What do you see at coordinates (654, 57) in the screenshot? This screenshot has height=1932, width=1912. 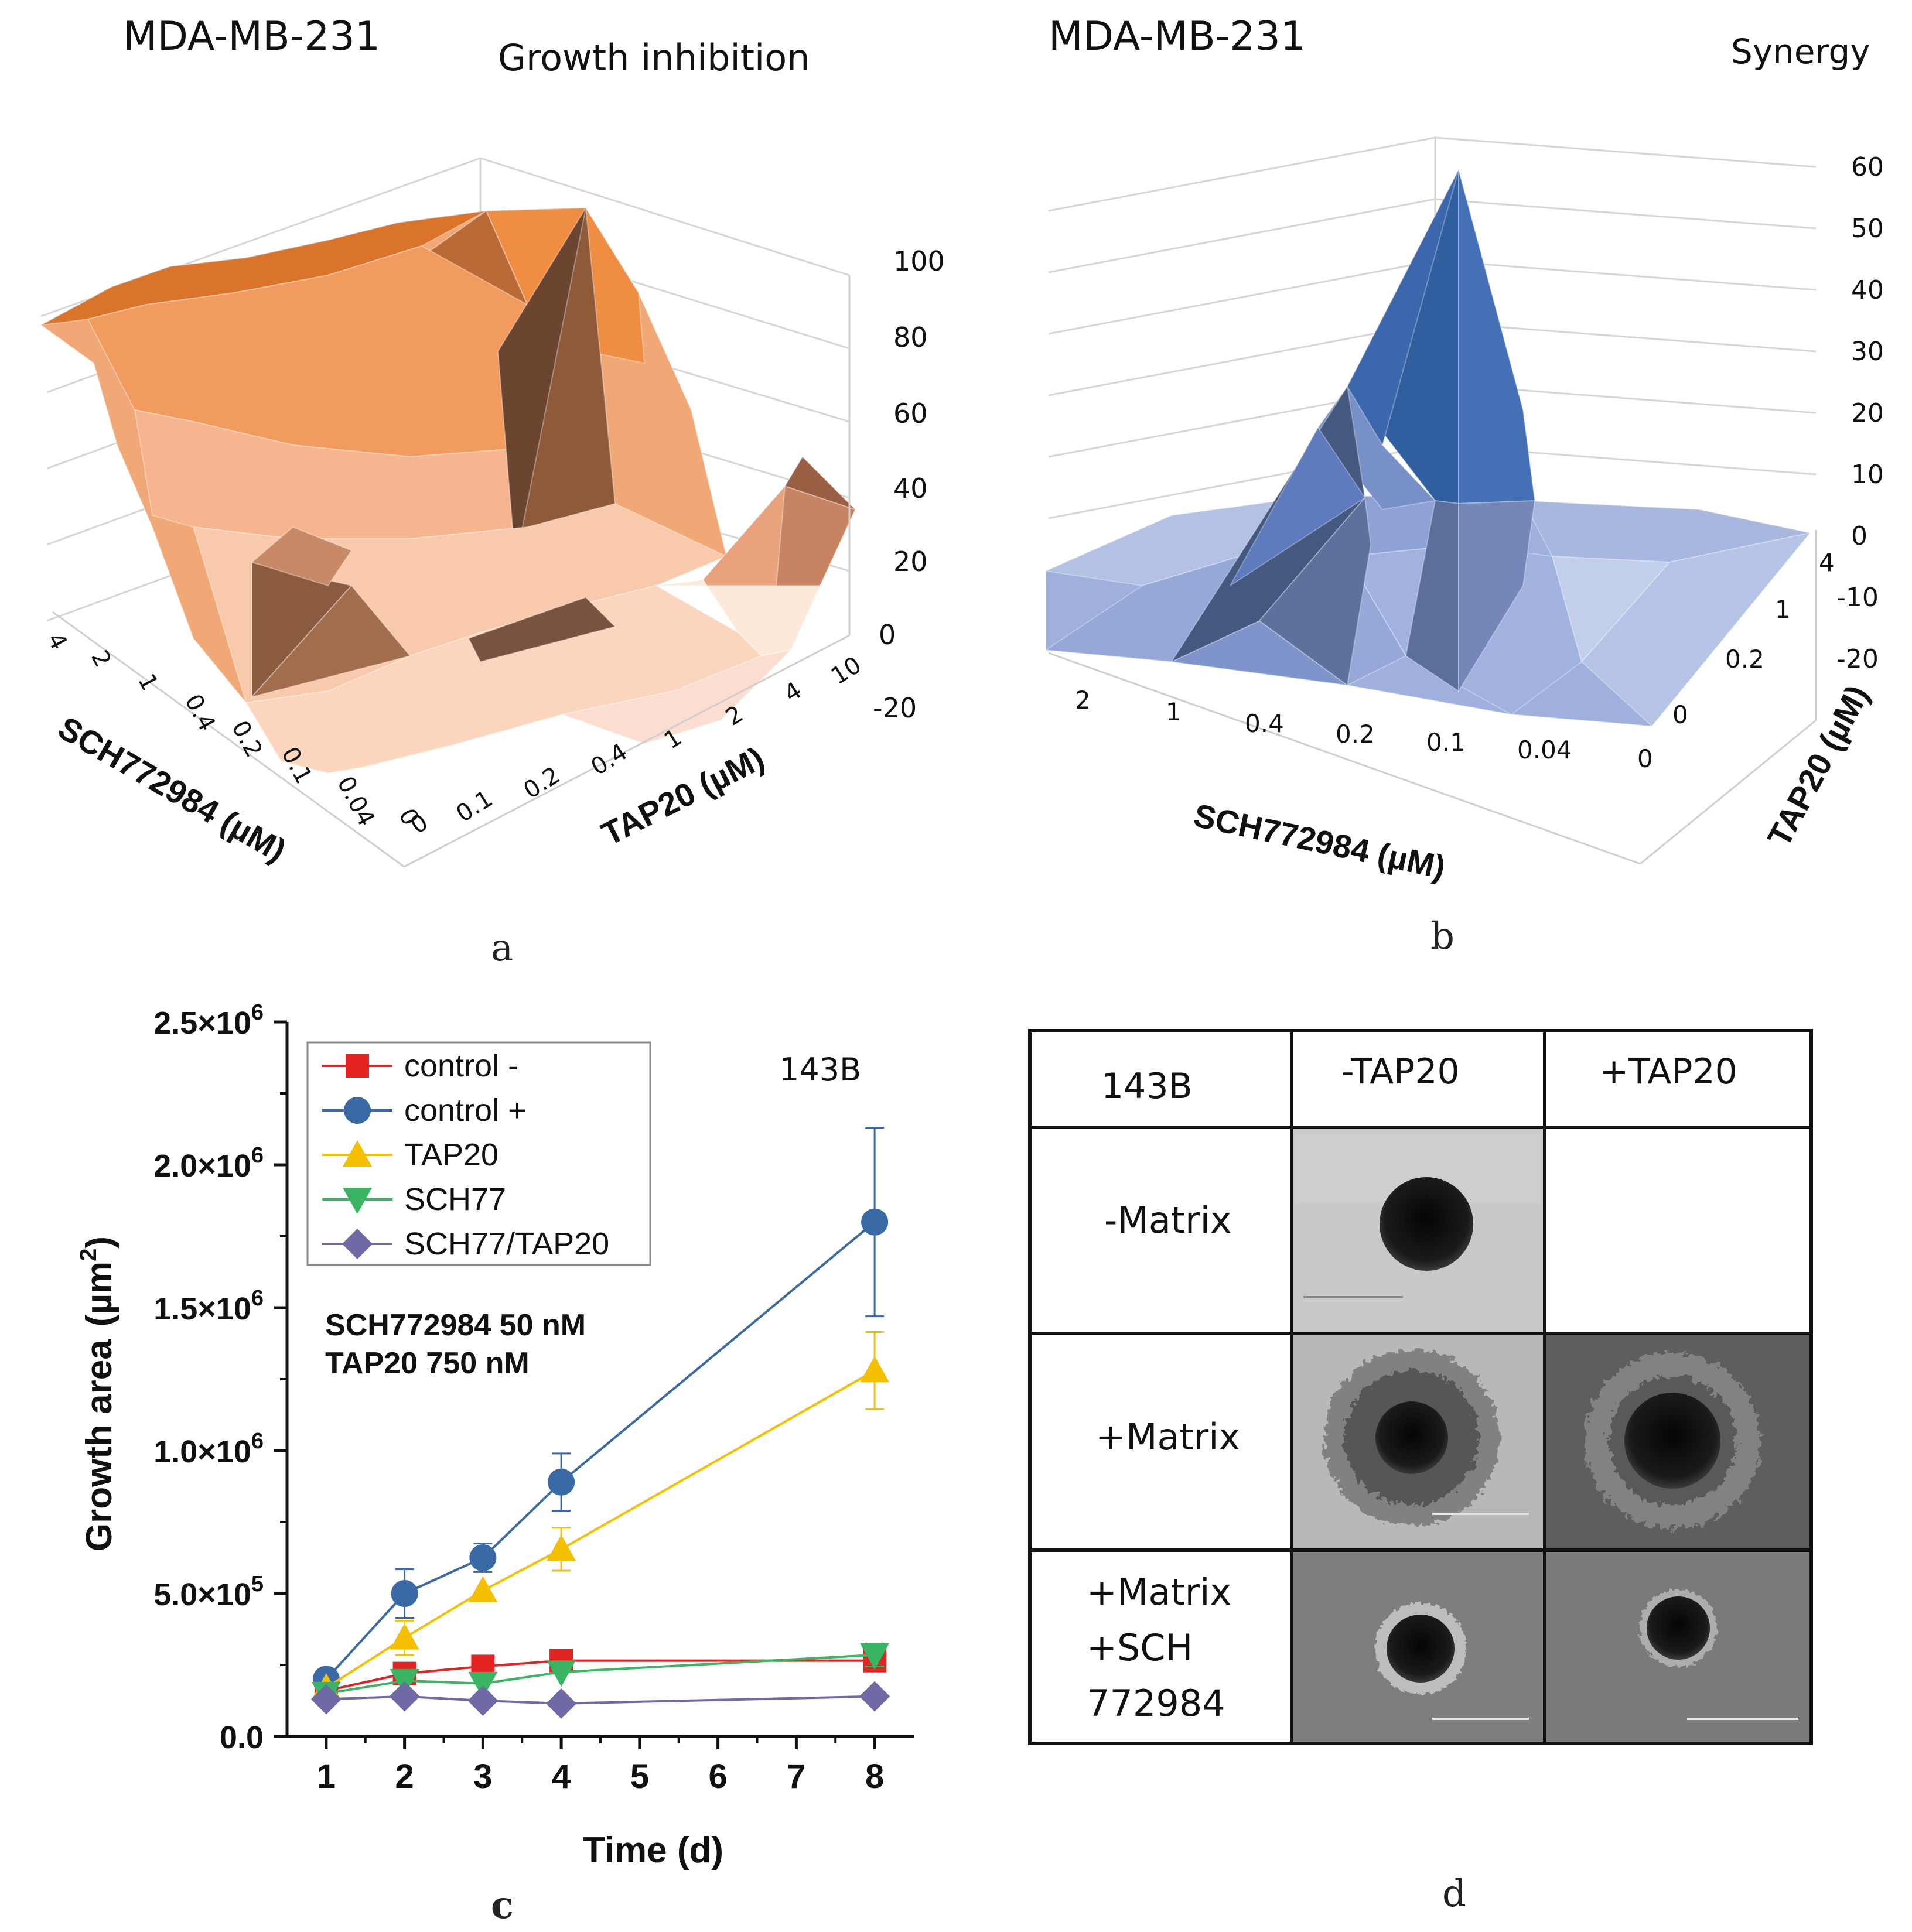 I see `panel-a-title: Growth inhibition` at bounding box center [654, 57].